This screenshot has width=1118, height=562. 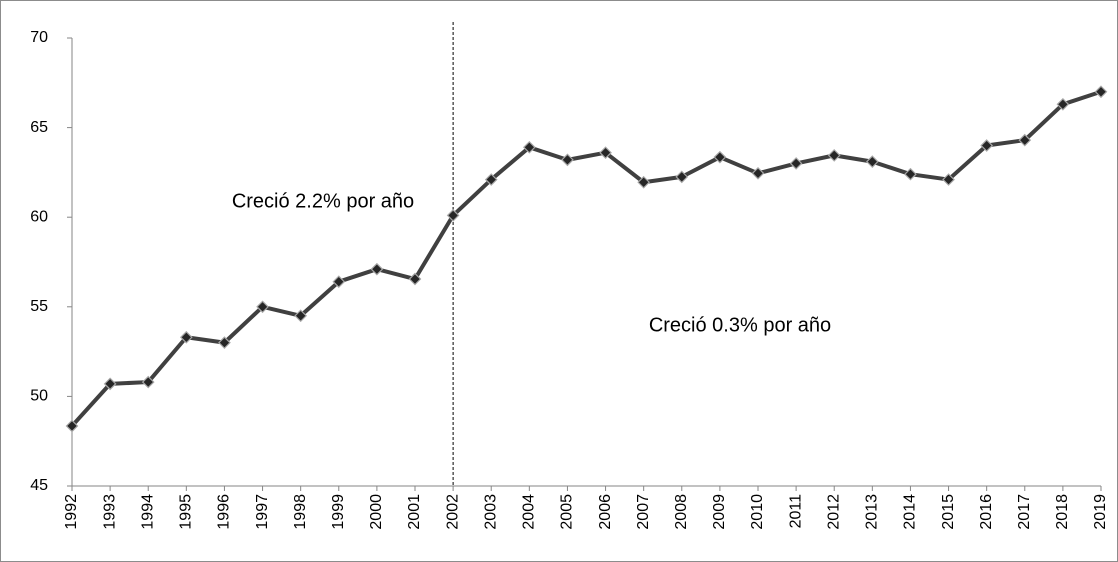 I want to click on annotation: Creció 2.2% por año, so click(x=323, y=201).